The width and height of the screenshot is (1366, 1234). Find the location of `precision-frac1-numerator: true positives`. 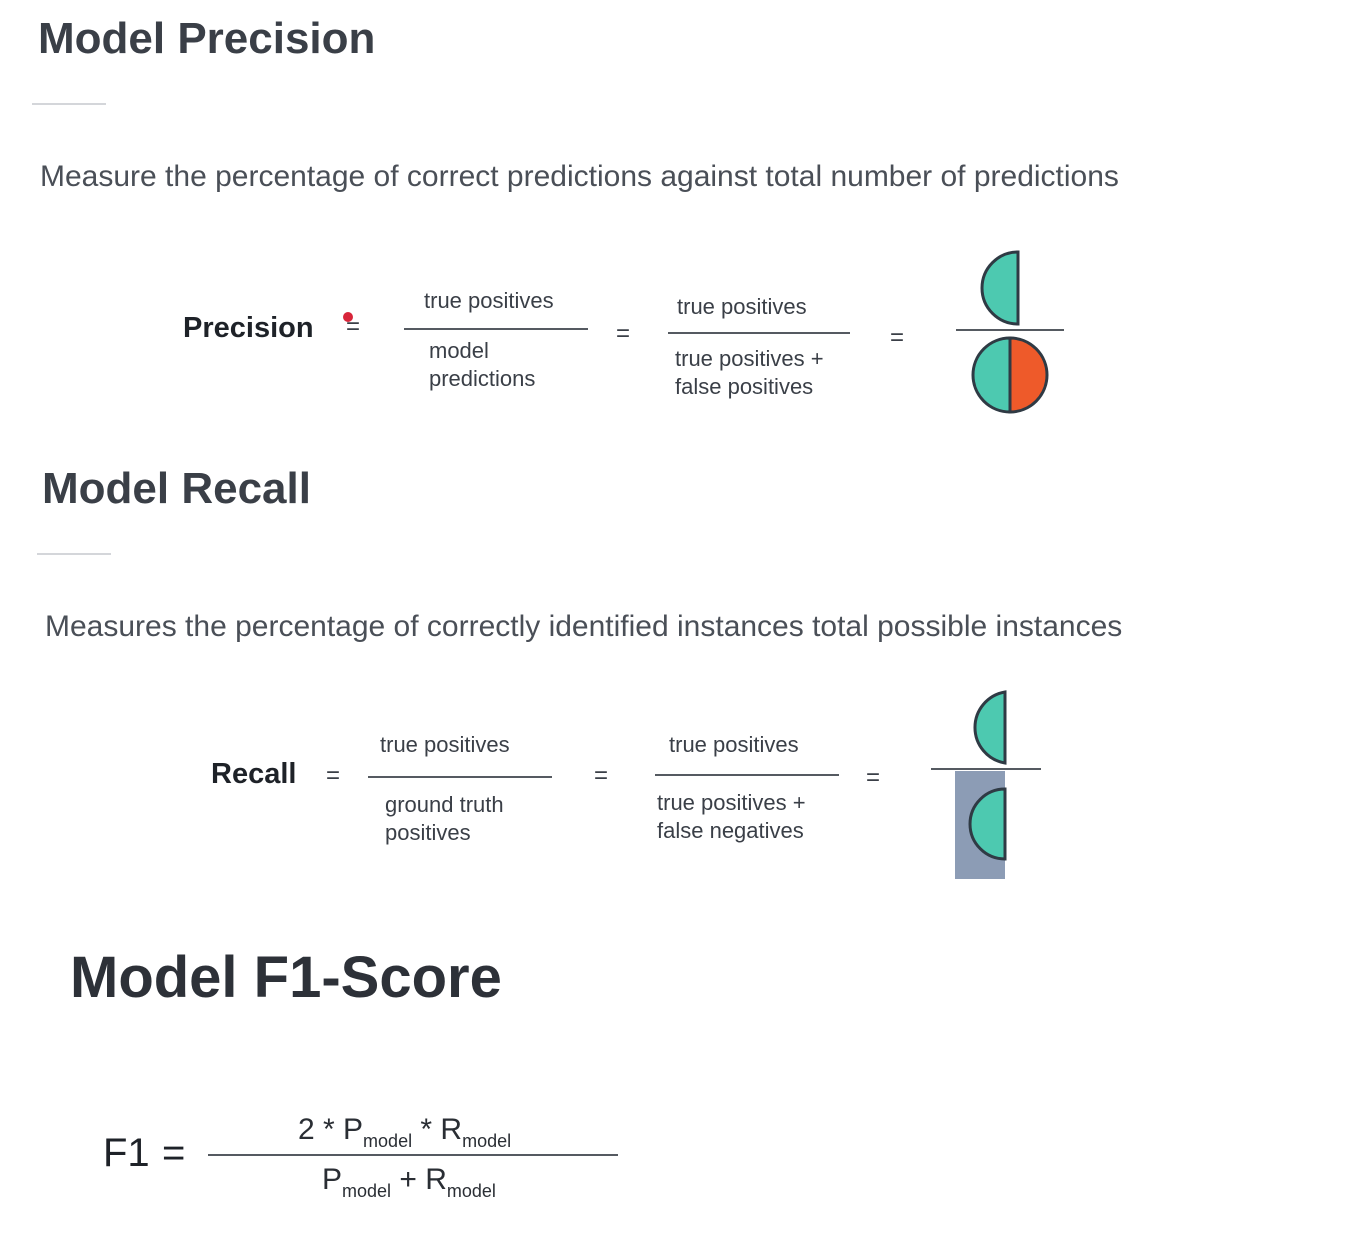

precision-frac1-numerator: true positives is located at coordinates (489, 300).